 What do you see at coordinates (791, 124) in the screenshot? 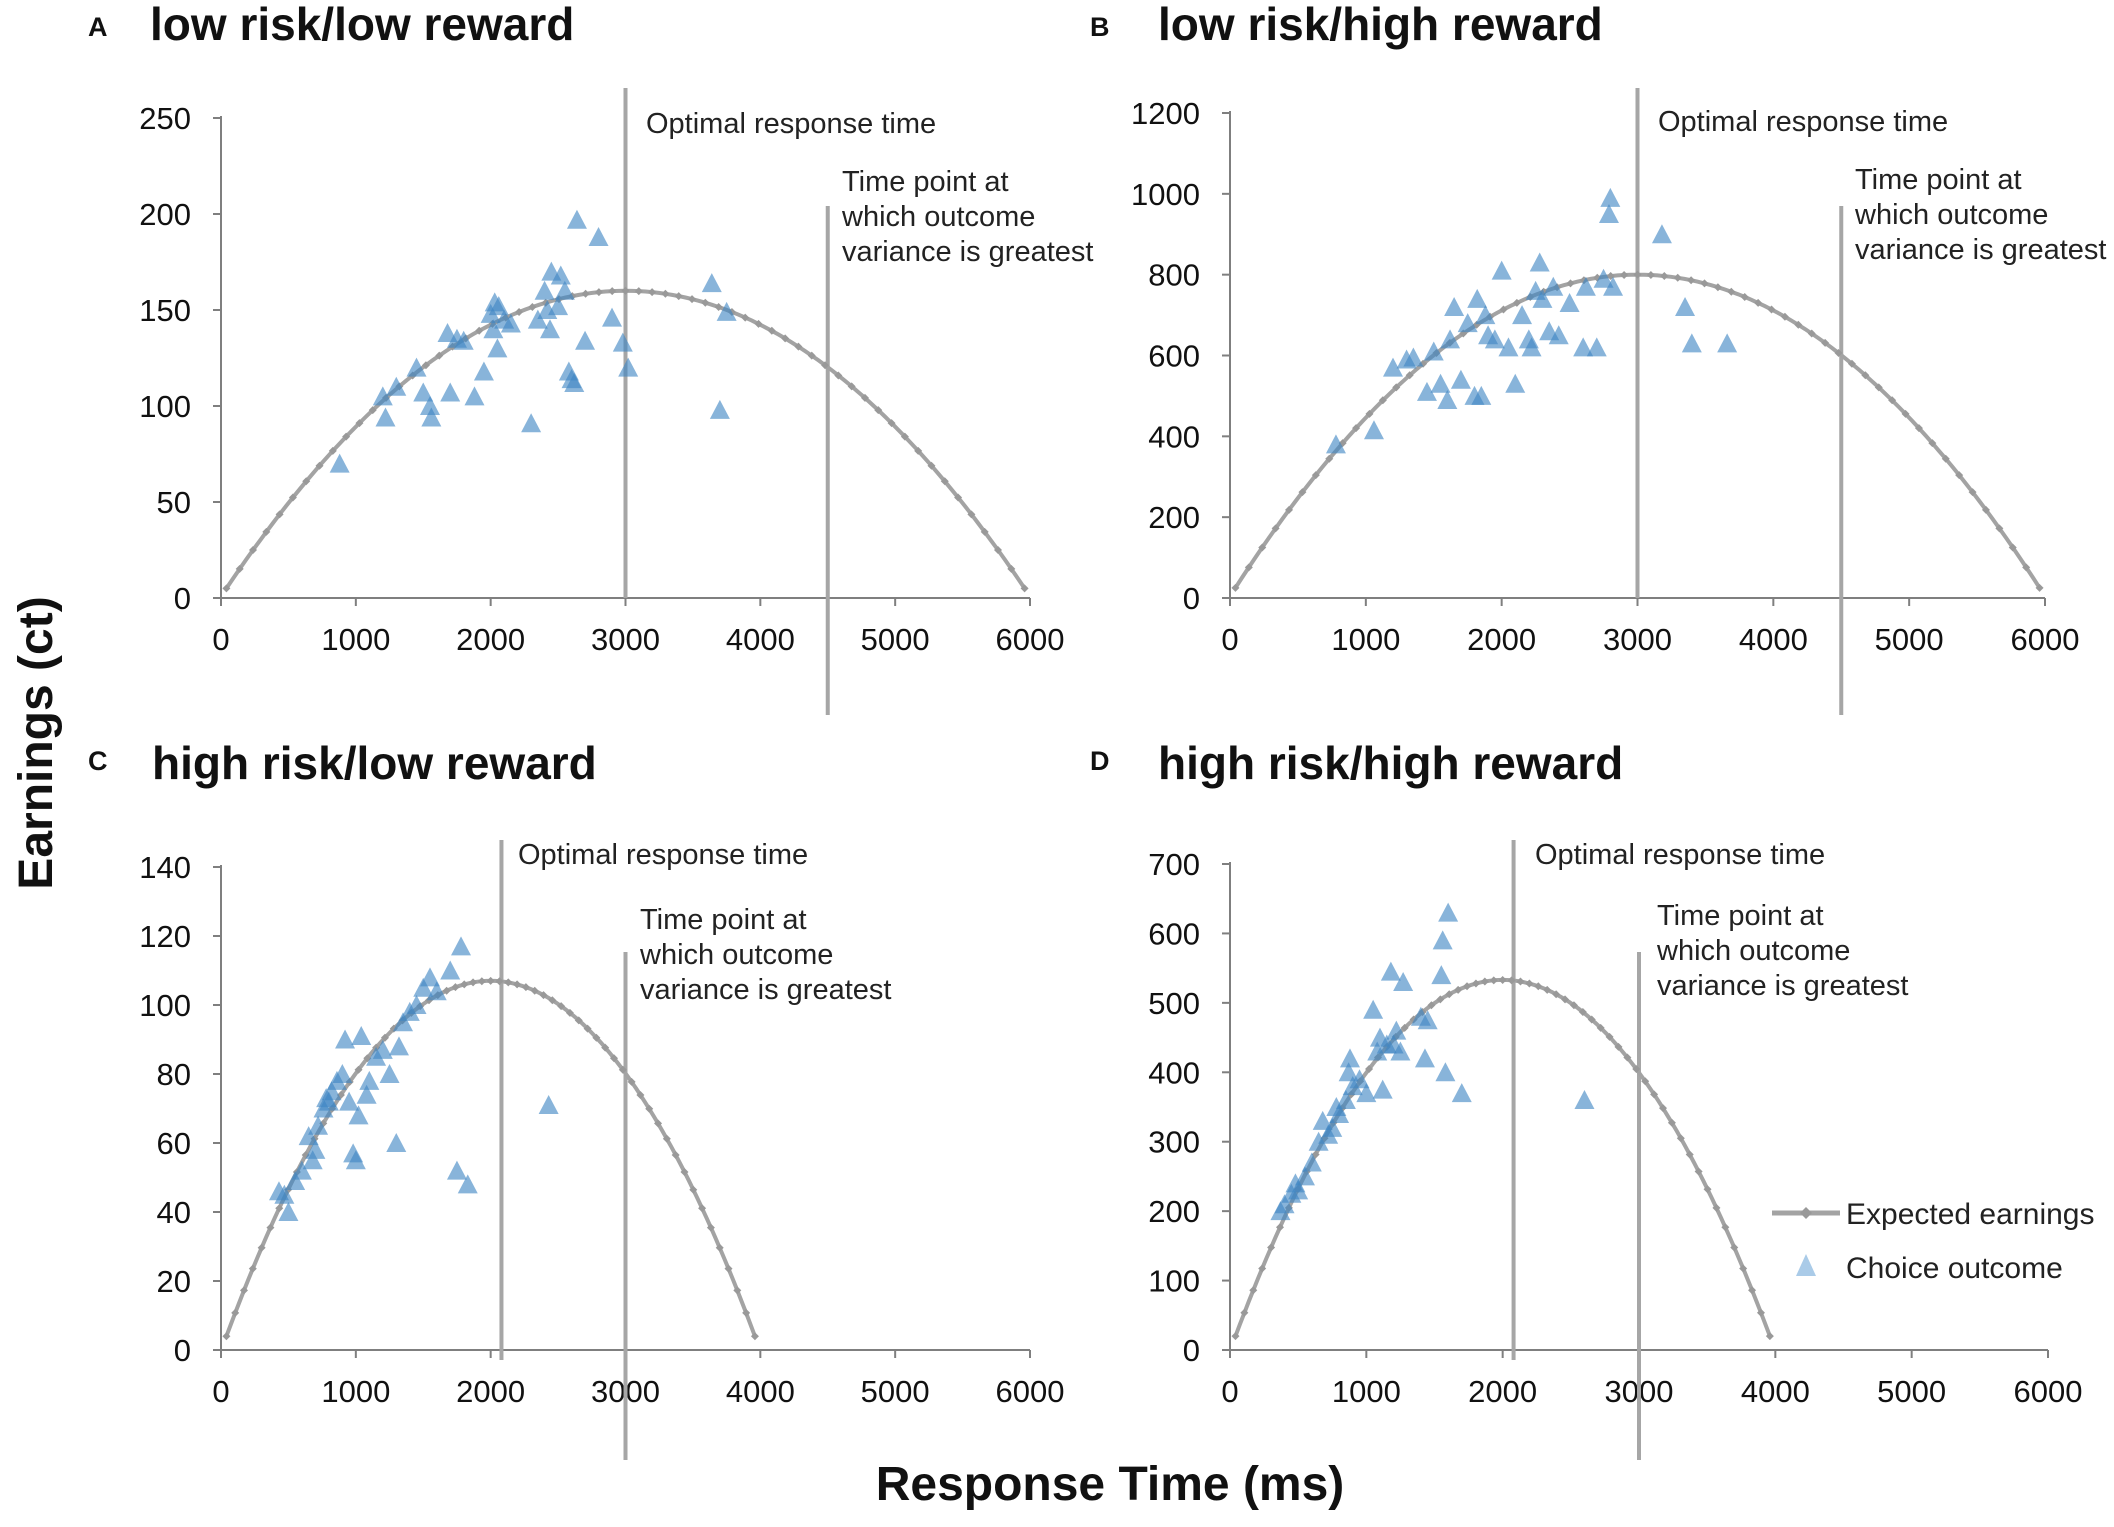
I see `optimal-response-label: Optimal response time` at bounding box center [791, 124].